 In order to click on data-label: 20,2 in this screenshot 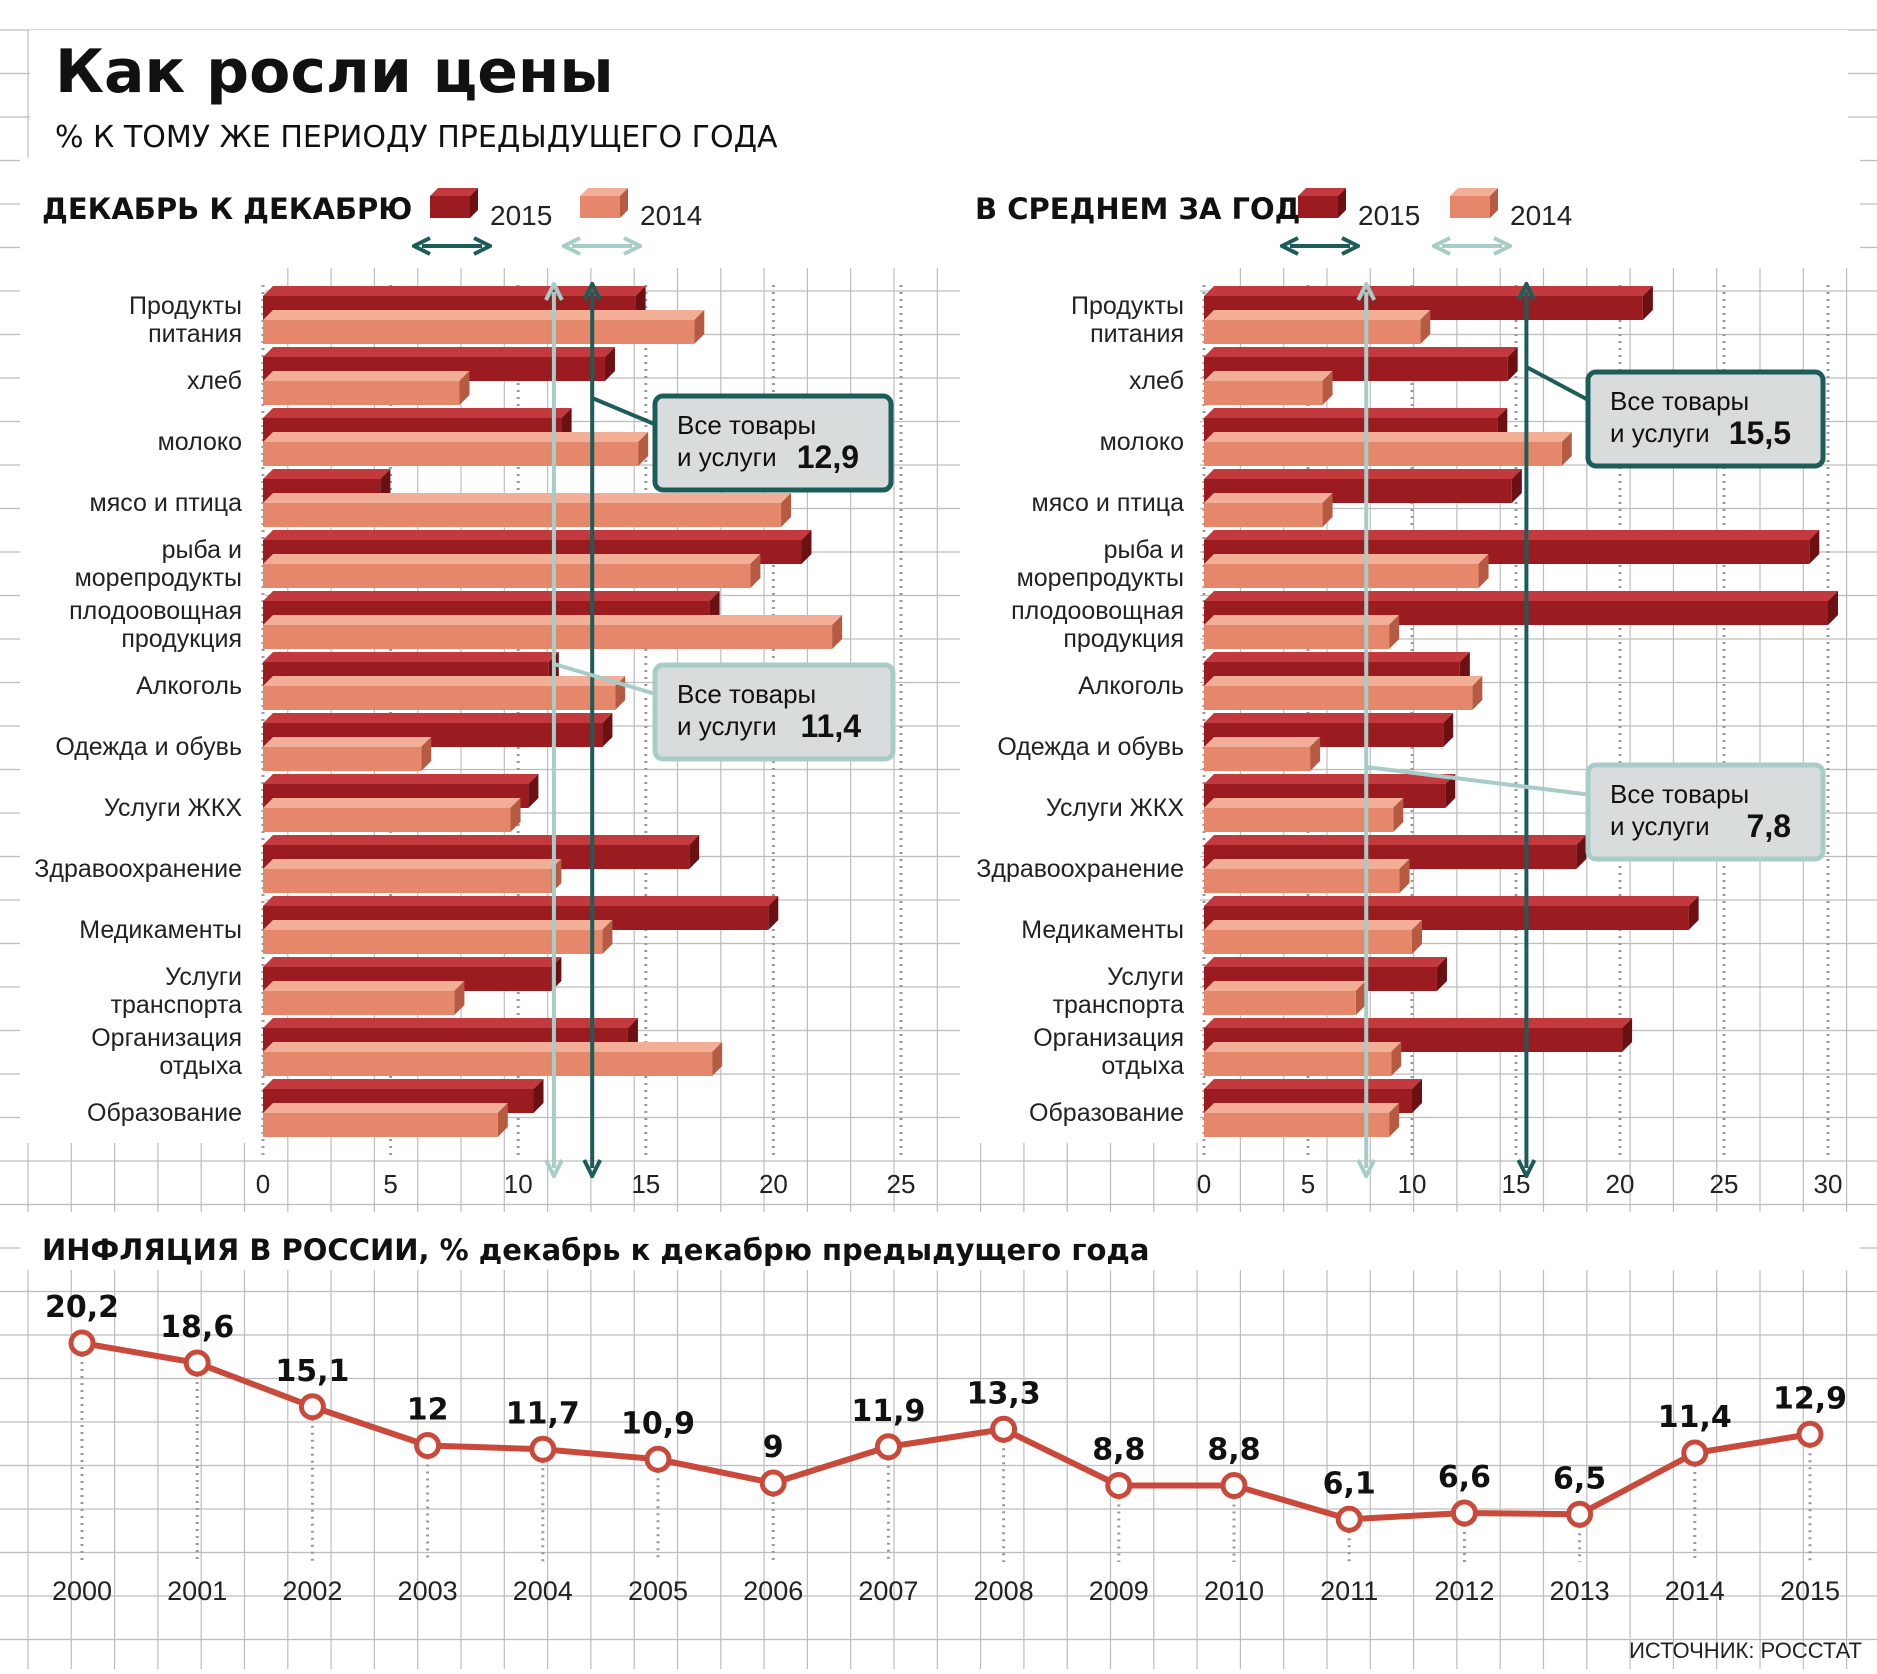, I will do `click(82, 1307)`.